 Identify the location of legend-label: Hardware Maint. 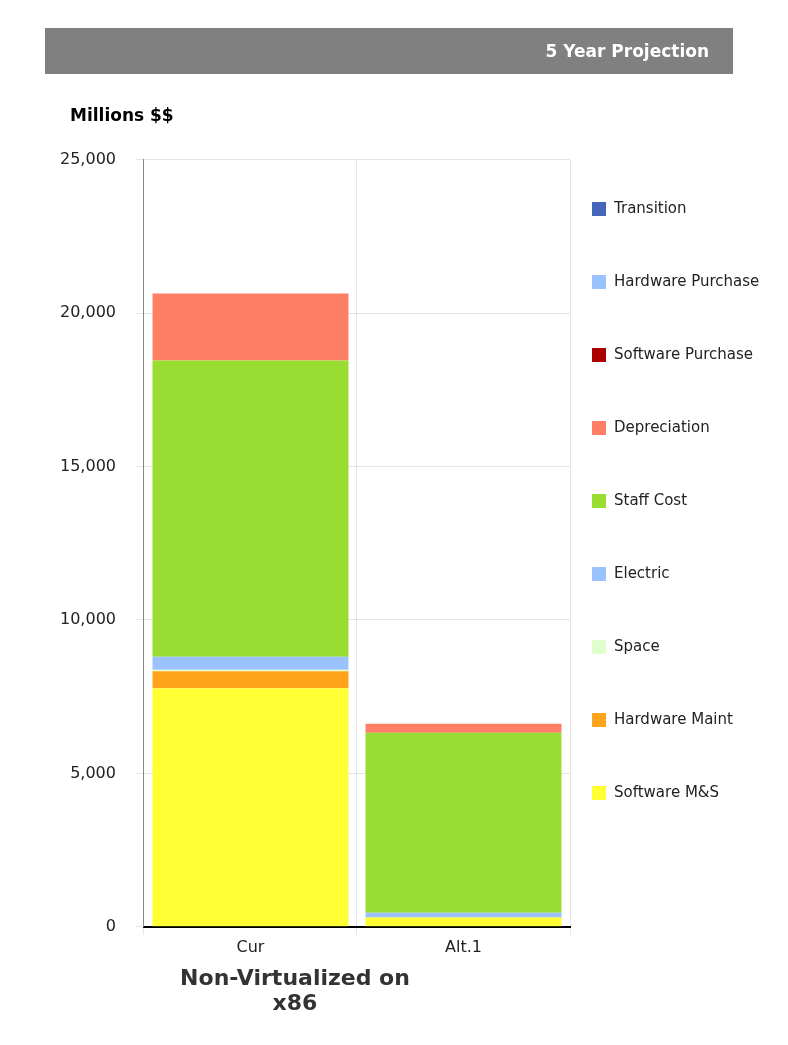
(674, 719).